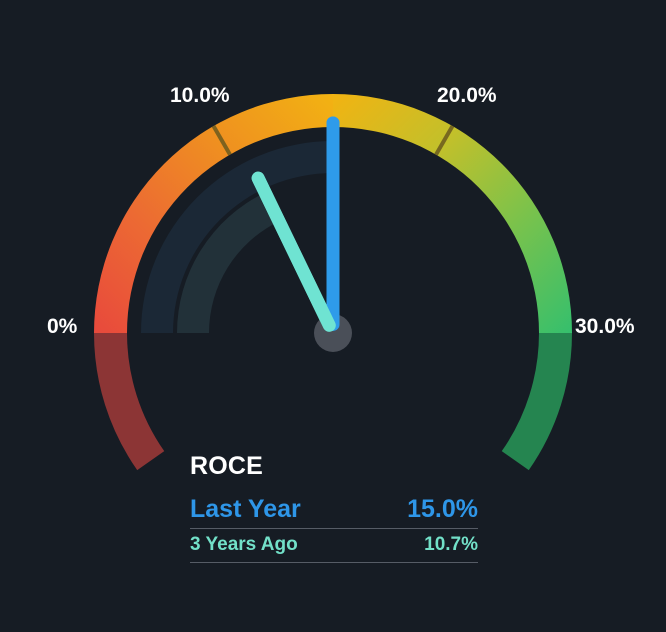 The height and width of the screenshot is (632, 666). What do you see at coordinates (442, 509) in the screenshot?
I see `legend-value-last-year: 15.0%` at bounding box center [442, 509].